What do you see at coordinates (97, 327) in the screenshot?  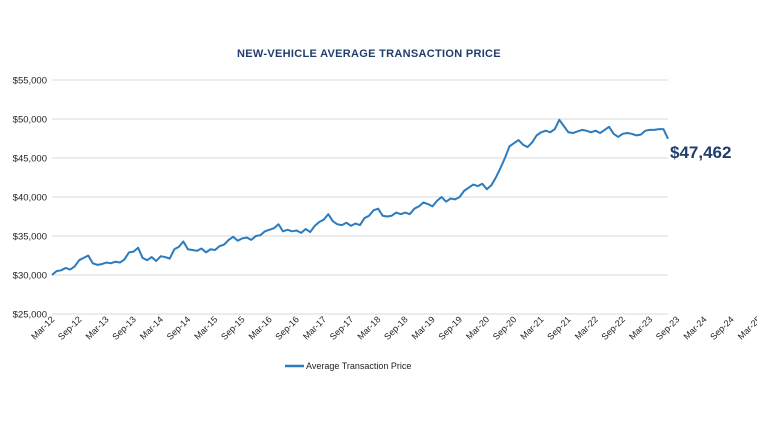 I see `x-tick-label: Mar-13` at bounding box center [97, 327].